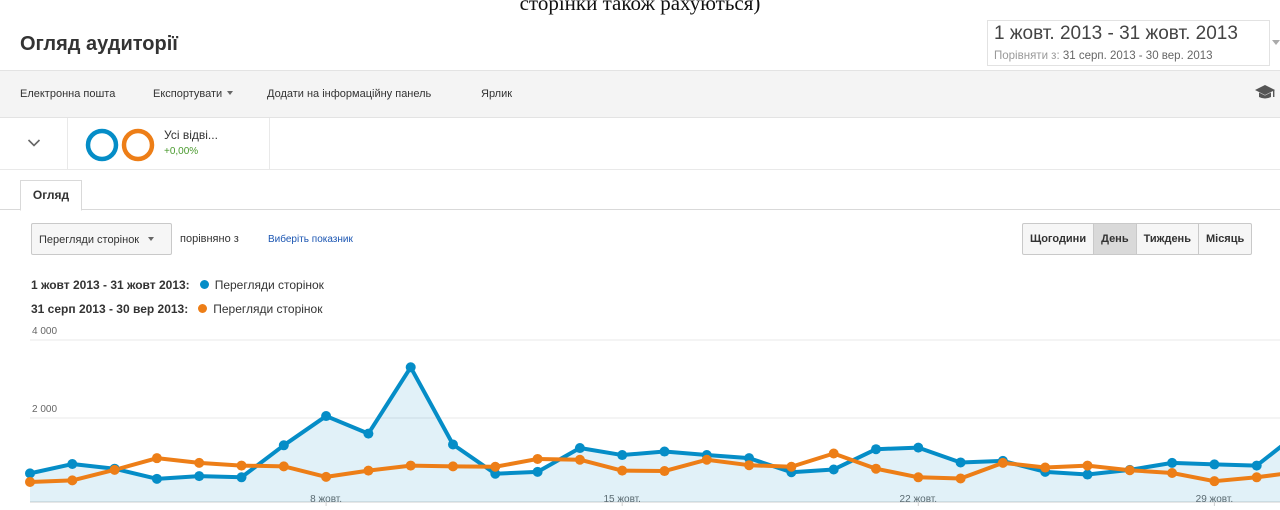  I want to click on granularity-day-button: День, so click(1115, 239).